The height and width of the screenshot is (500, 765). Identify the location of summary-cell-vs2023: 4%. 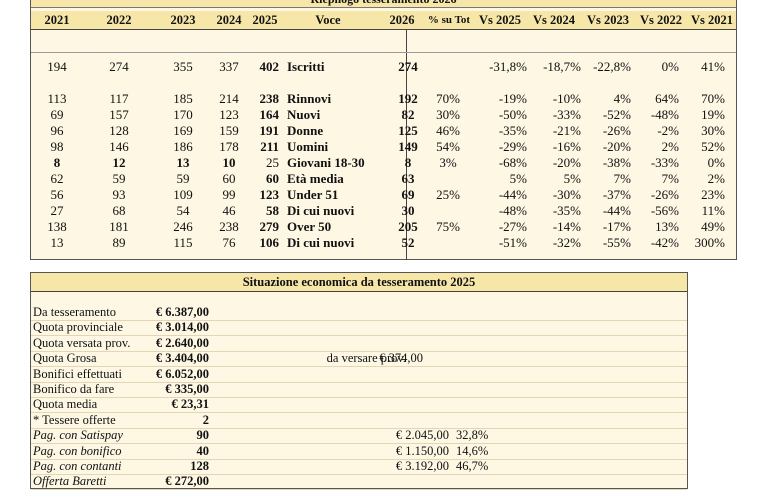
(622, 98).